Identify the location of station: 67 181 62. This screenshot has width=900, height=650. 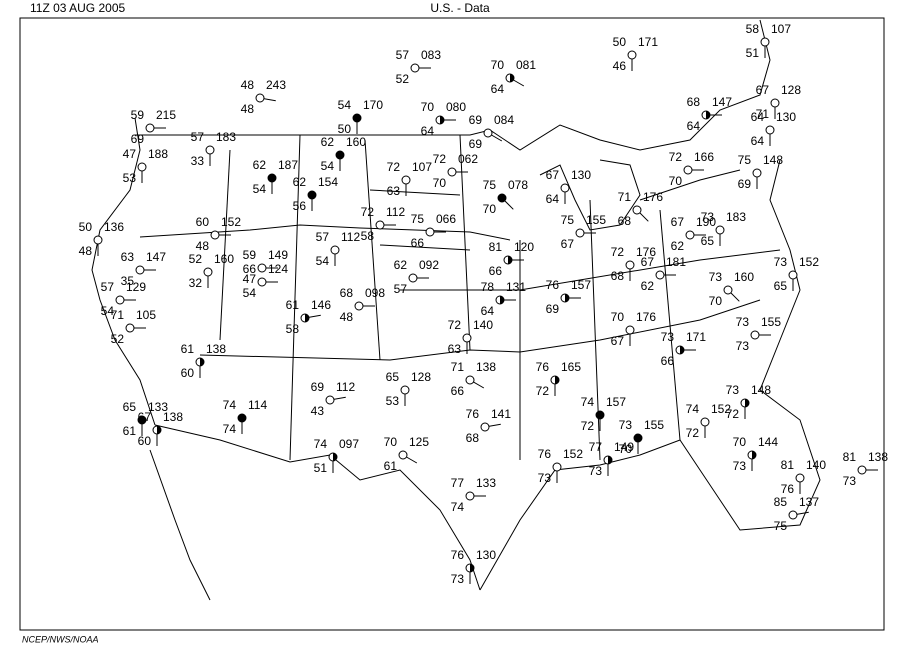
(664, 274).